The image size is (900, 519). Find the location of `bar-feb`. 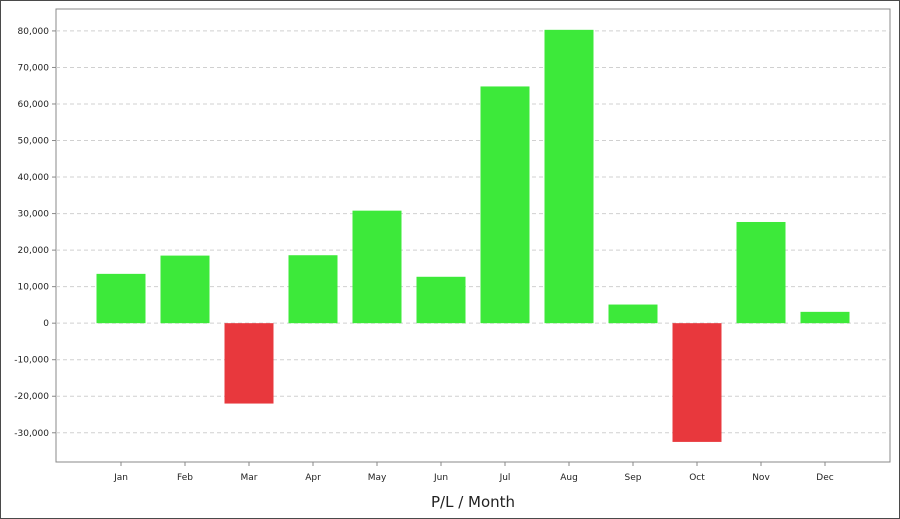

bar-feb is located at coordinates (185, 289).